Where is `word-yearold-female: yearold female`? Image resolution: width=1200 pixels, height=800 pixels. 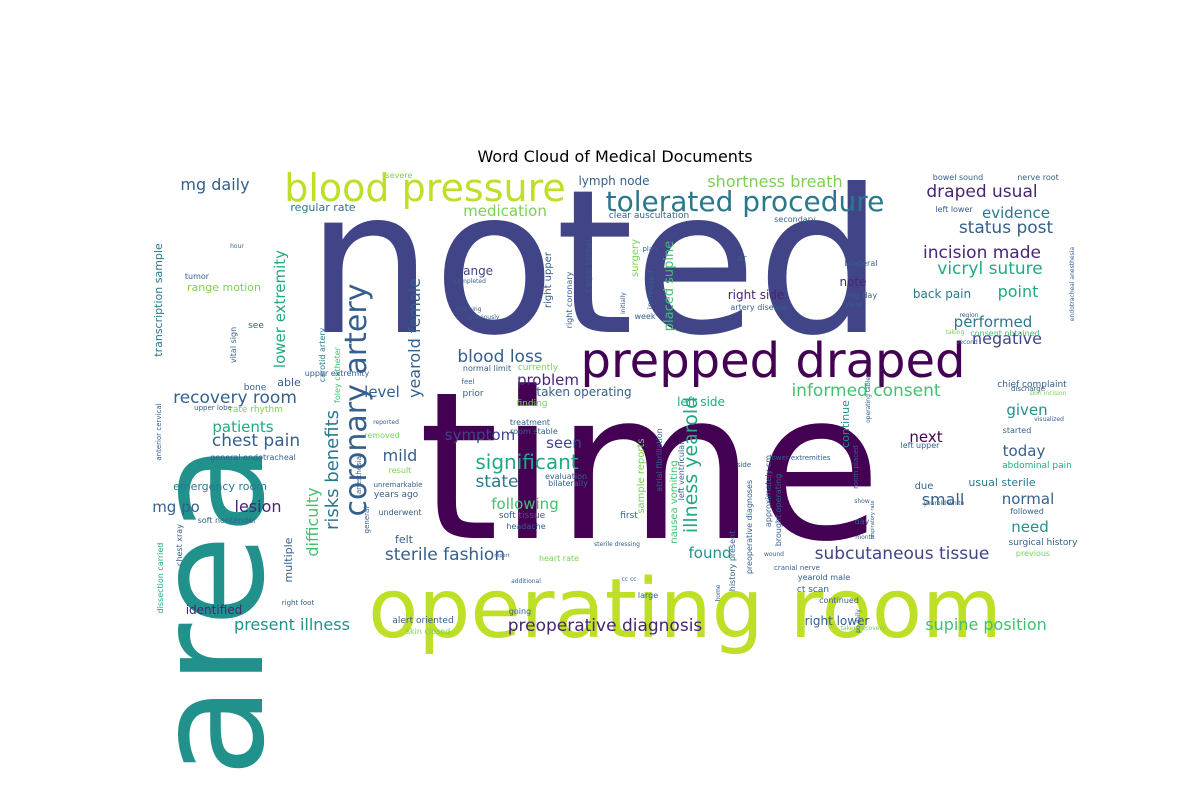
word-yearold-female: yearold female is located at coordinates (414, 338).